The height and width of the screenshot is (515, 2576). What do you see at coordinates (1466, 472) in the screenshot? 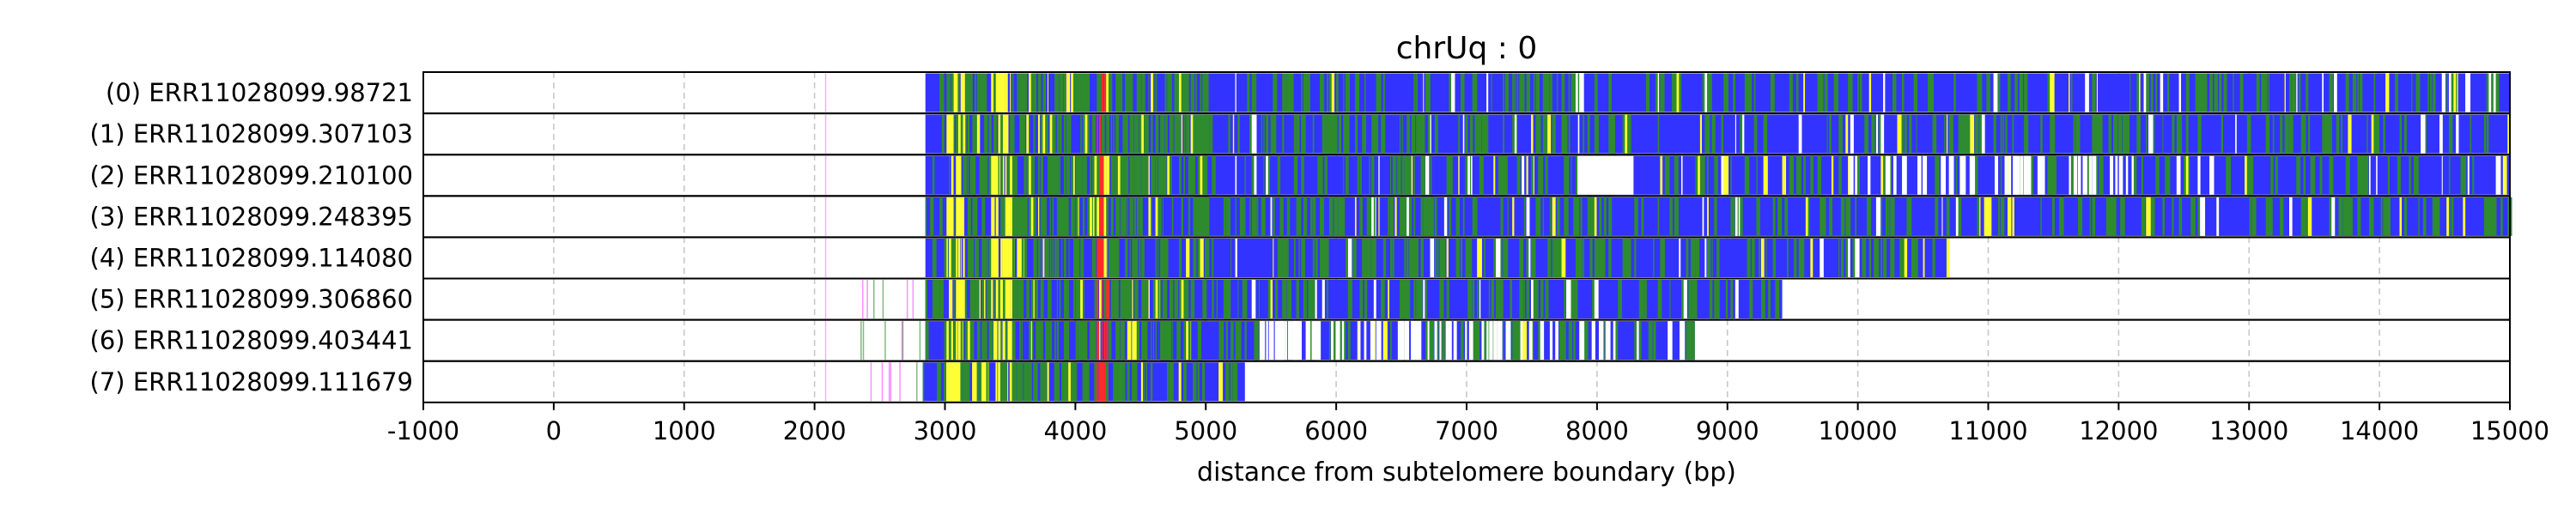
I see `x-axis-label: distance from subtelomere boundary (bp)` at bounding box center [1466, 472].